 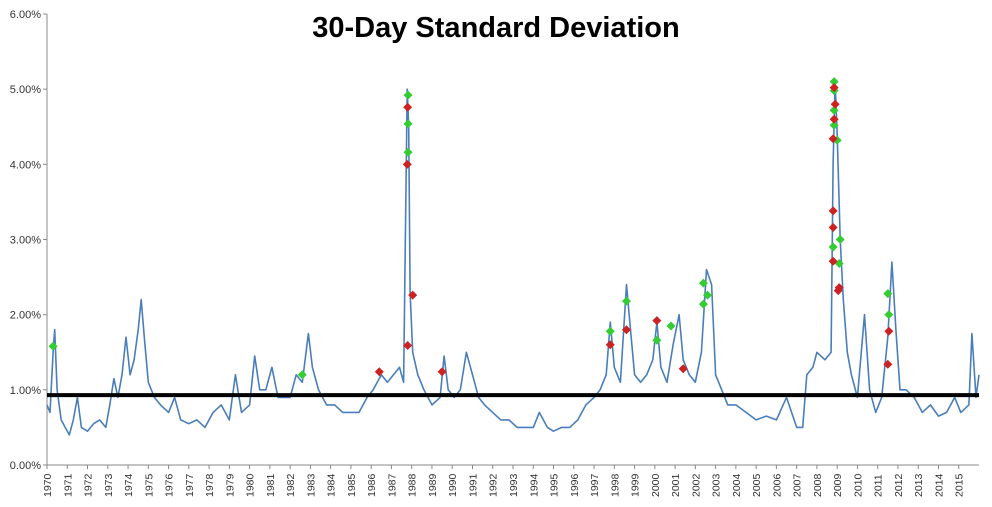 What do you see at coordinates (514, 485) in the screenshot?
I see `x-tick-label: 1993` at bounding box center [514, 485].